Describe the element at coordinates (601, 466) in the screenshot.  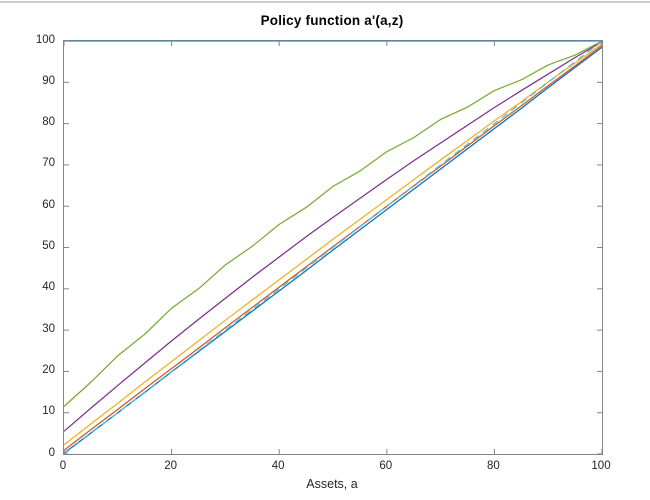
I see `x-tick-label: 100` at that location.